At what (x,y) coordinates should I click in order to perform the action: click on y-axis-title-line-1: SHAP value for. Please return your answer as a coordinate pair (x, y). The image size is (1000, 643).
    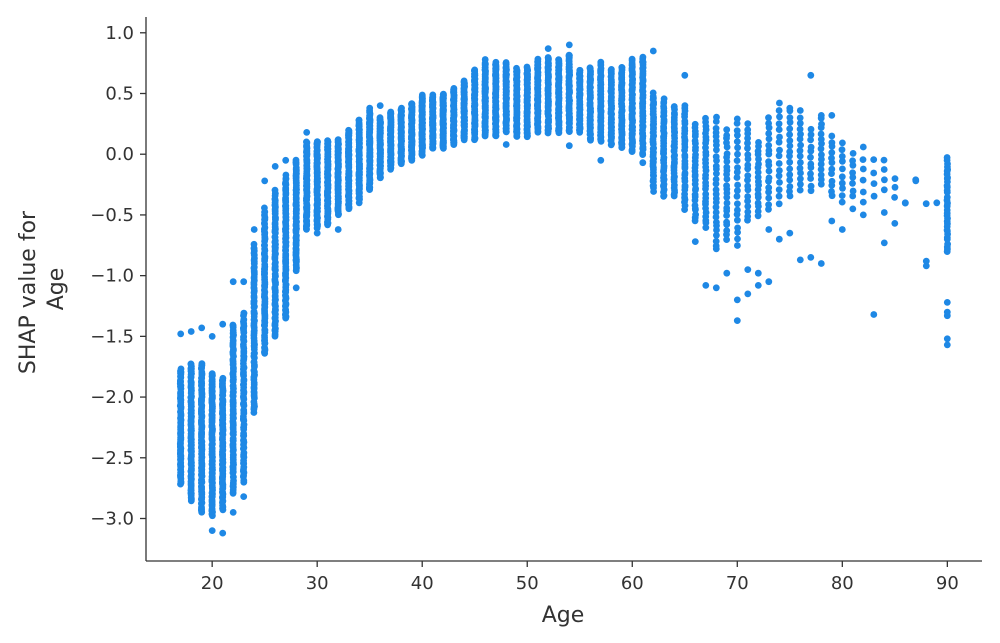
    Looking at the image, I should click on (28, 292).